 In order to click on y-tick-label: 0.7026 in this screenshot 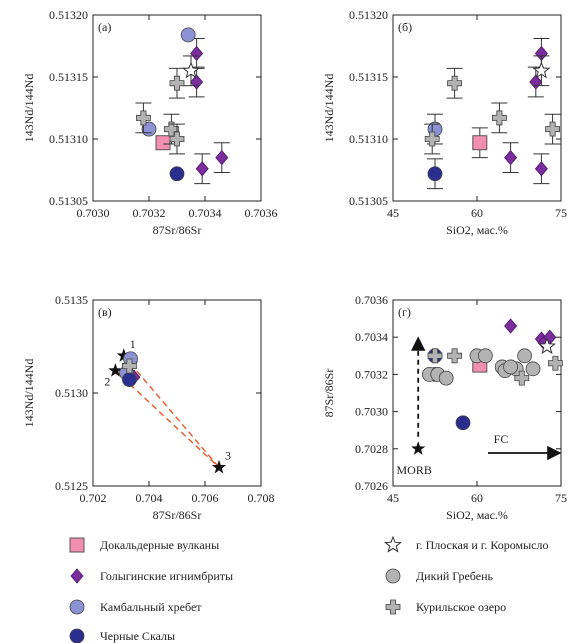, I will do `click(371, 486)`.